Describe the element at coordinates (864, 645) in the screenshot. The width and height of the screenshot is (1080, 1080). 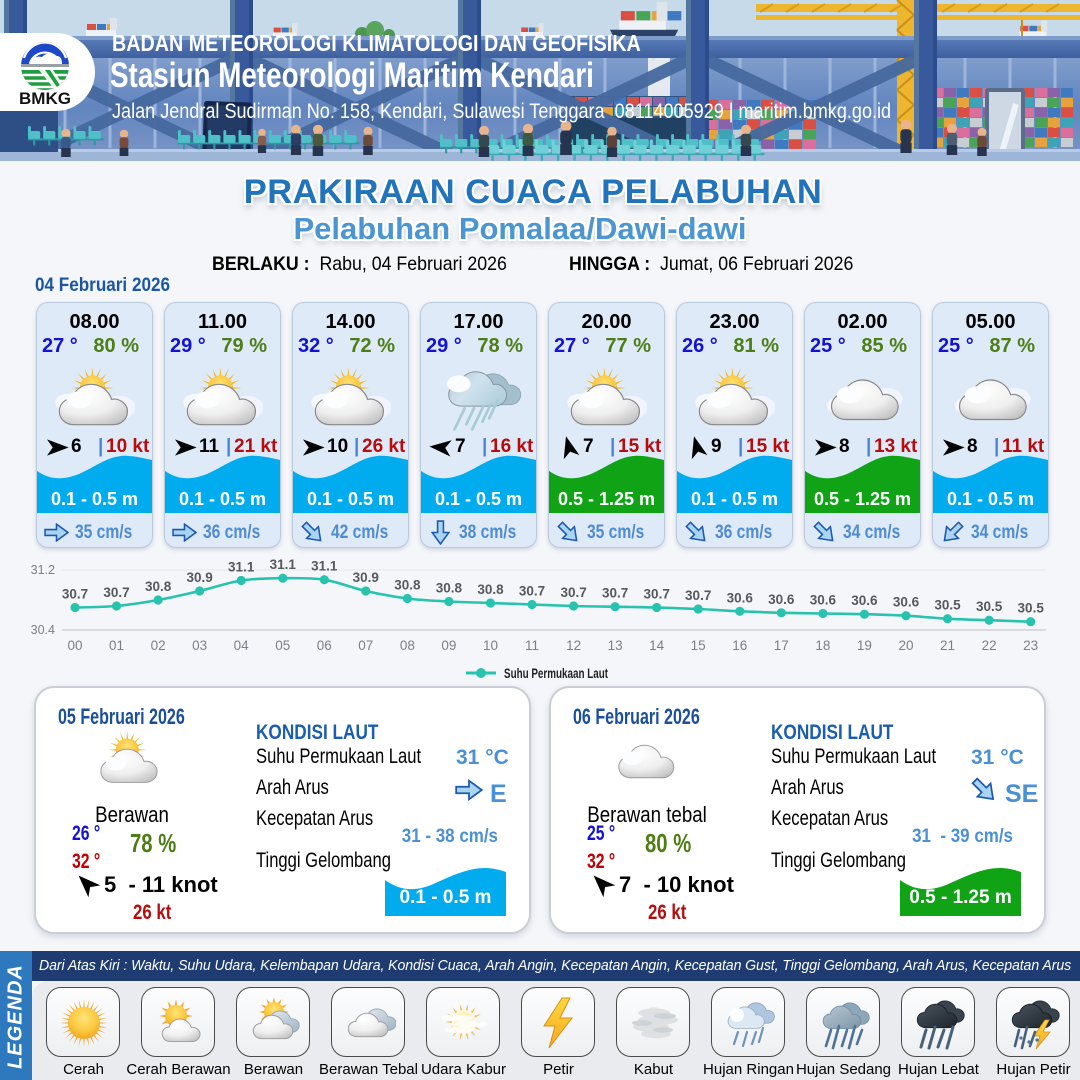
I see `svg-text: 19` at that location.